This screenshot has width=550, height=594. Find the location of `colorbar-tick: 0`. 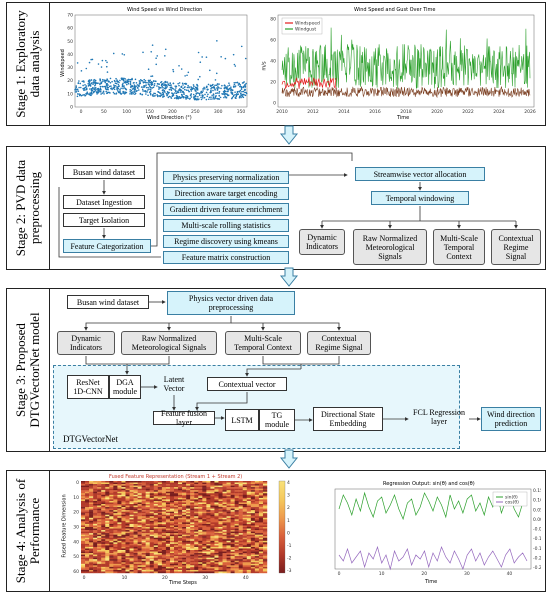

colorbar-tick: 0 is located at coordinates (288, 533).